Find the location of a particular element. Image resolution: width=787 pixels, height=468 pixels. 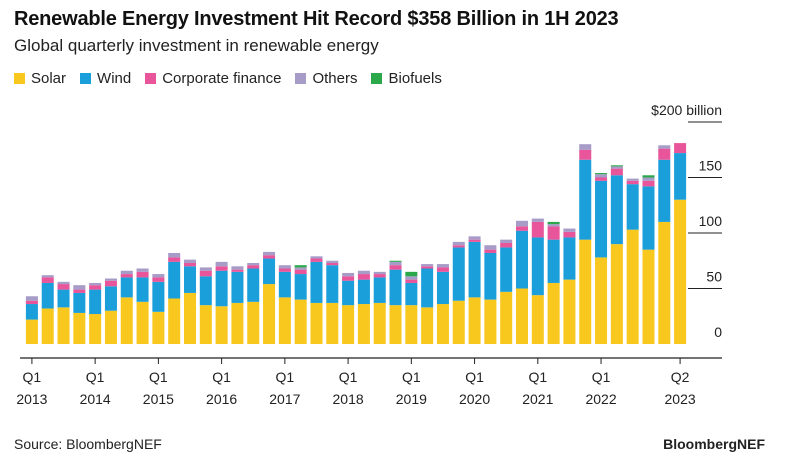

y-tick-label: 150 is located at coordinates (711, 166).